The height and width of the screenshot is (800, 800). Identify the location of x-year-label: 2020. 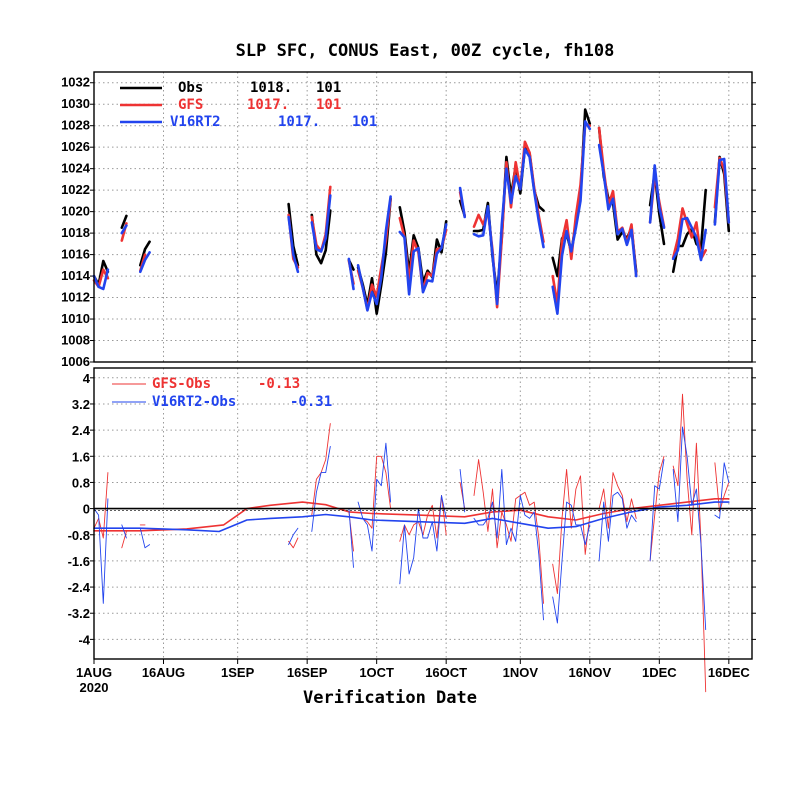
(94, 687).